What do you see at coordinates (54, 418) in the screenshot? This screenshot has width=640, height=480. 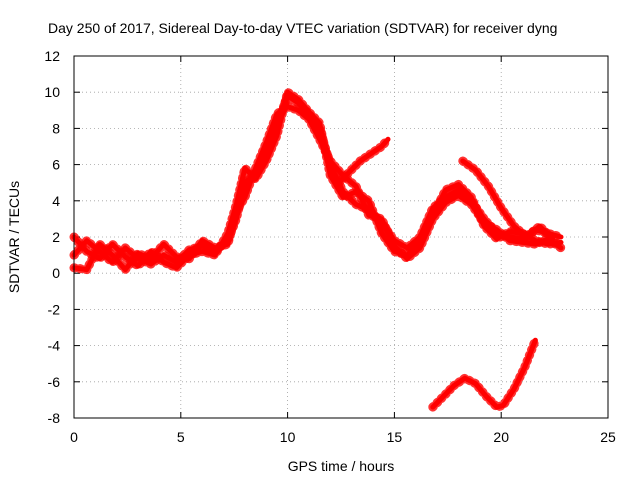 I see `y-tick-label: -8` at bounding box center [54, 418].